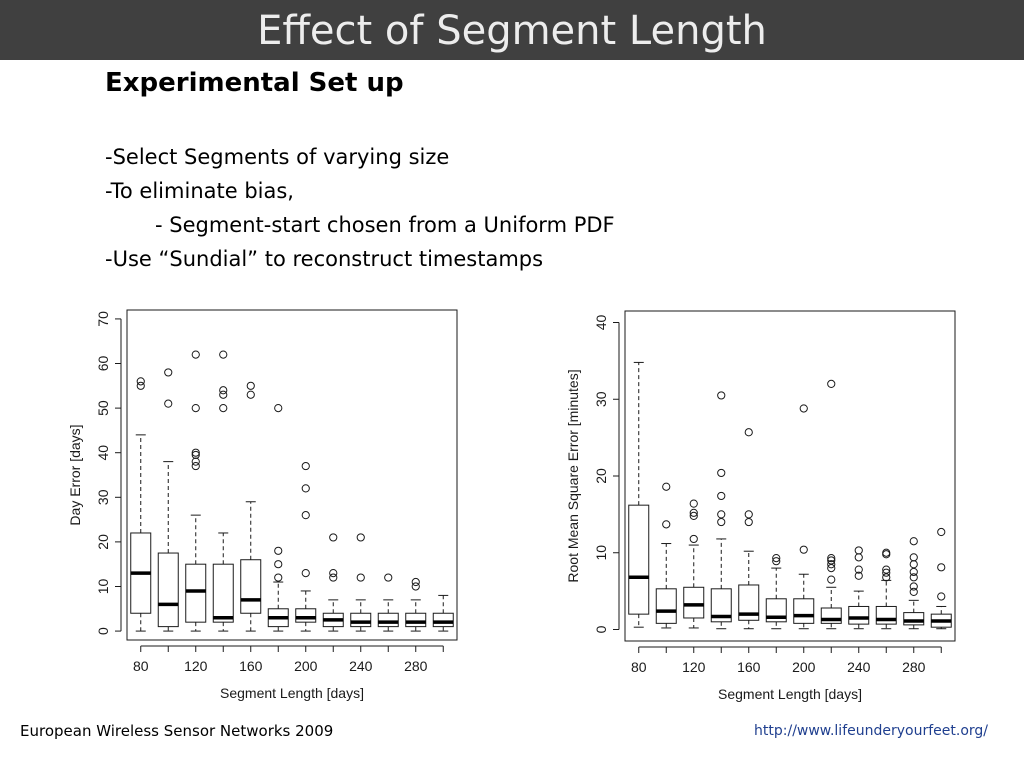 The image size is (1024, 768). Describe the element at coordinates (573, 475) in the screenshot. I see `y-axis-title: Root Mean Square Error [minutes]` at that location.